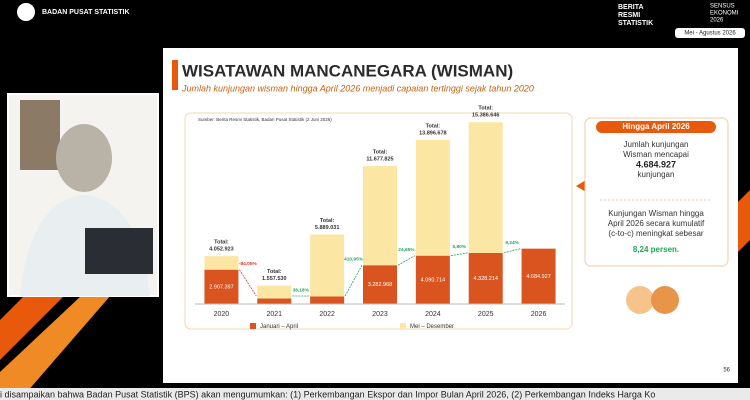 The height and width of the screenshot is (400, 750). I want to click on growth-label: 5,80%, so click(459, 247).